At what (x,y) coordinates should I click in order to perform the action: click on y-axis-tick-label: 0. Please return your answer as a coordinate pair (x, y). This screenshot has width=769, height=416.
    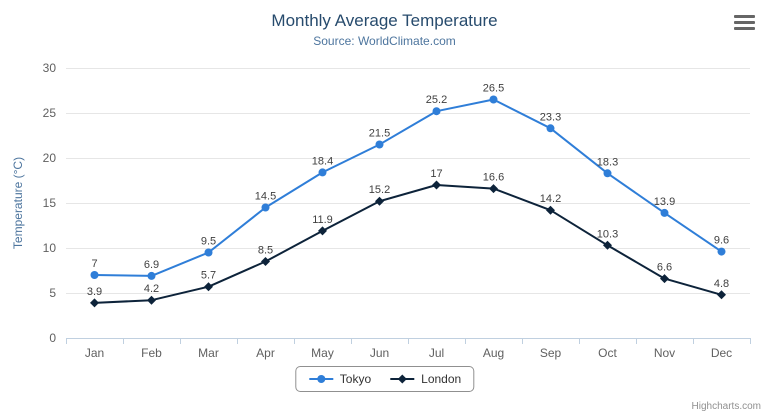
    Looking at the image, I should click on (52, 338).